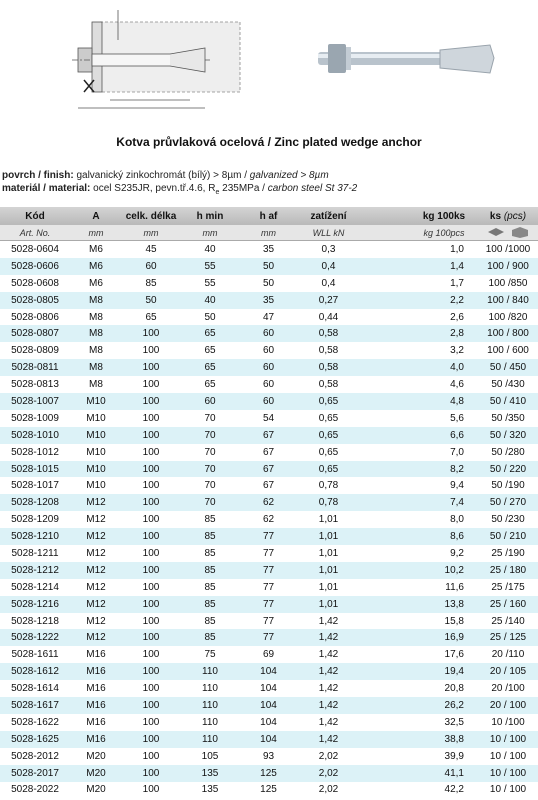 Image resolution: width=538 pixels, height=800 pixels. What do you see at coordinates (444, 469) in the screenshot?
I see `table-cell: 8,2` at bounding box center [444, 469].